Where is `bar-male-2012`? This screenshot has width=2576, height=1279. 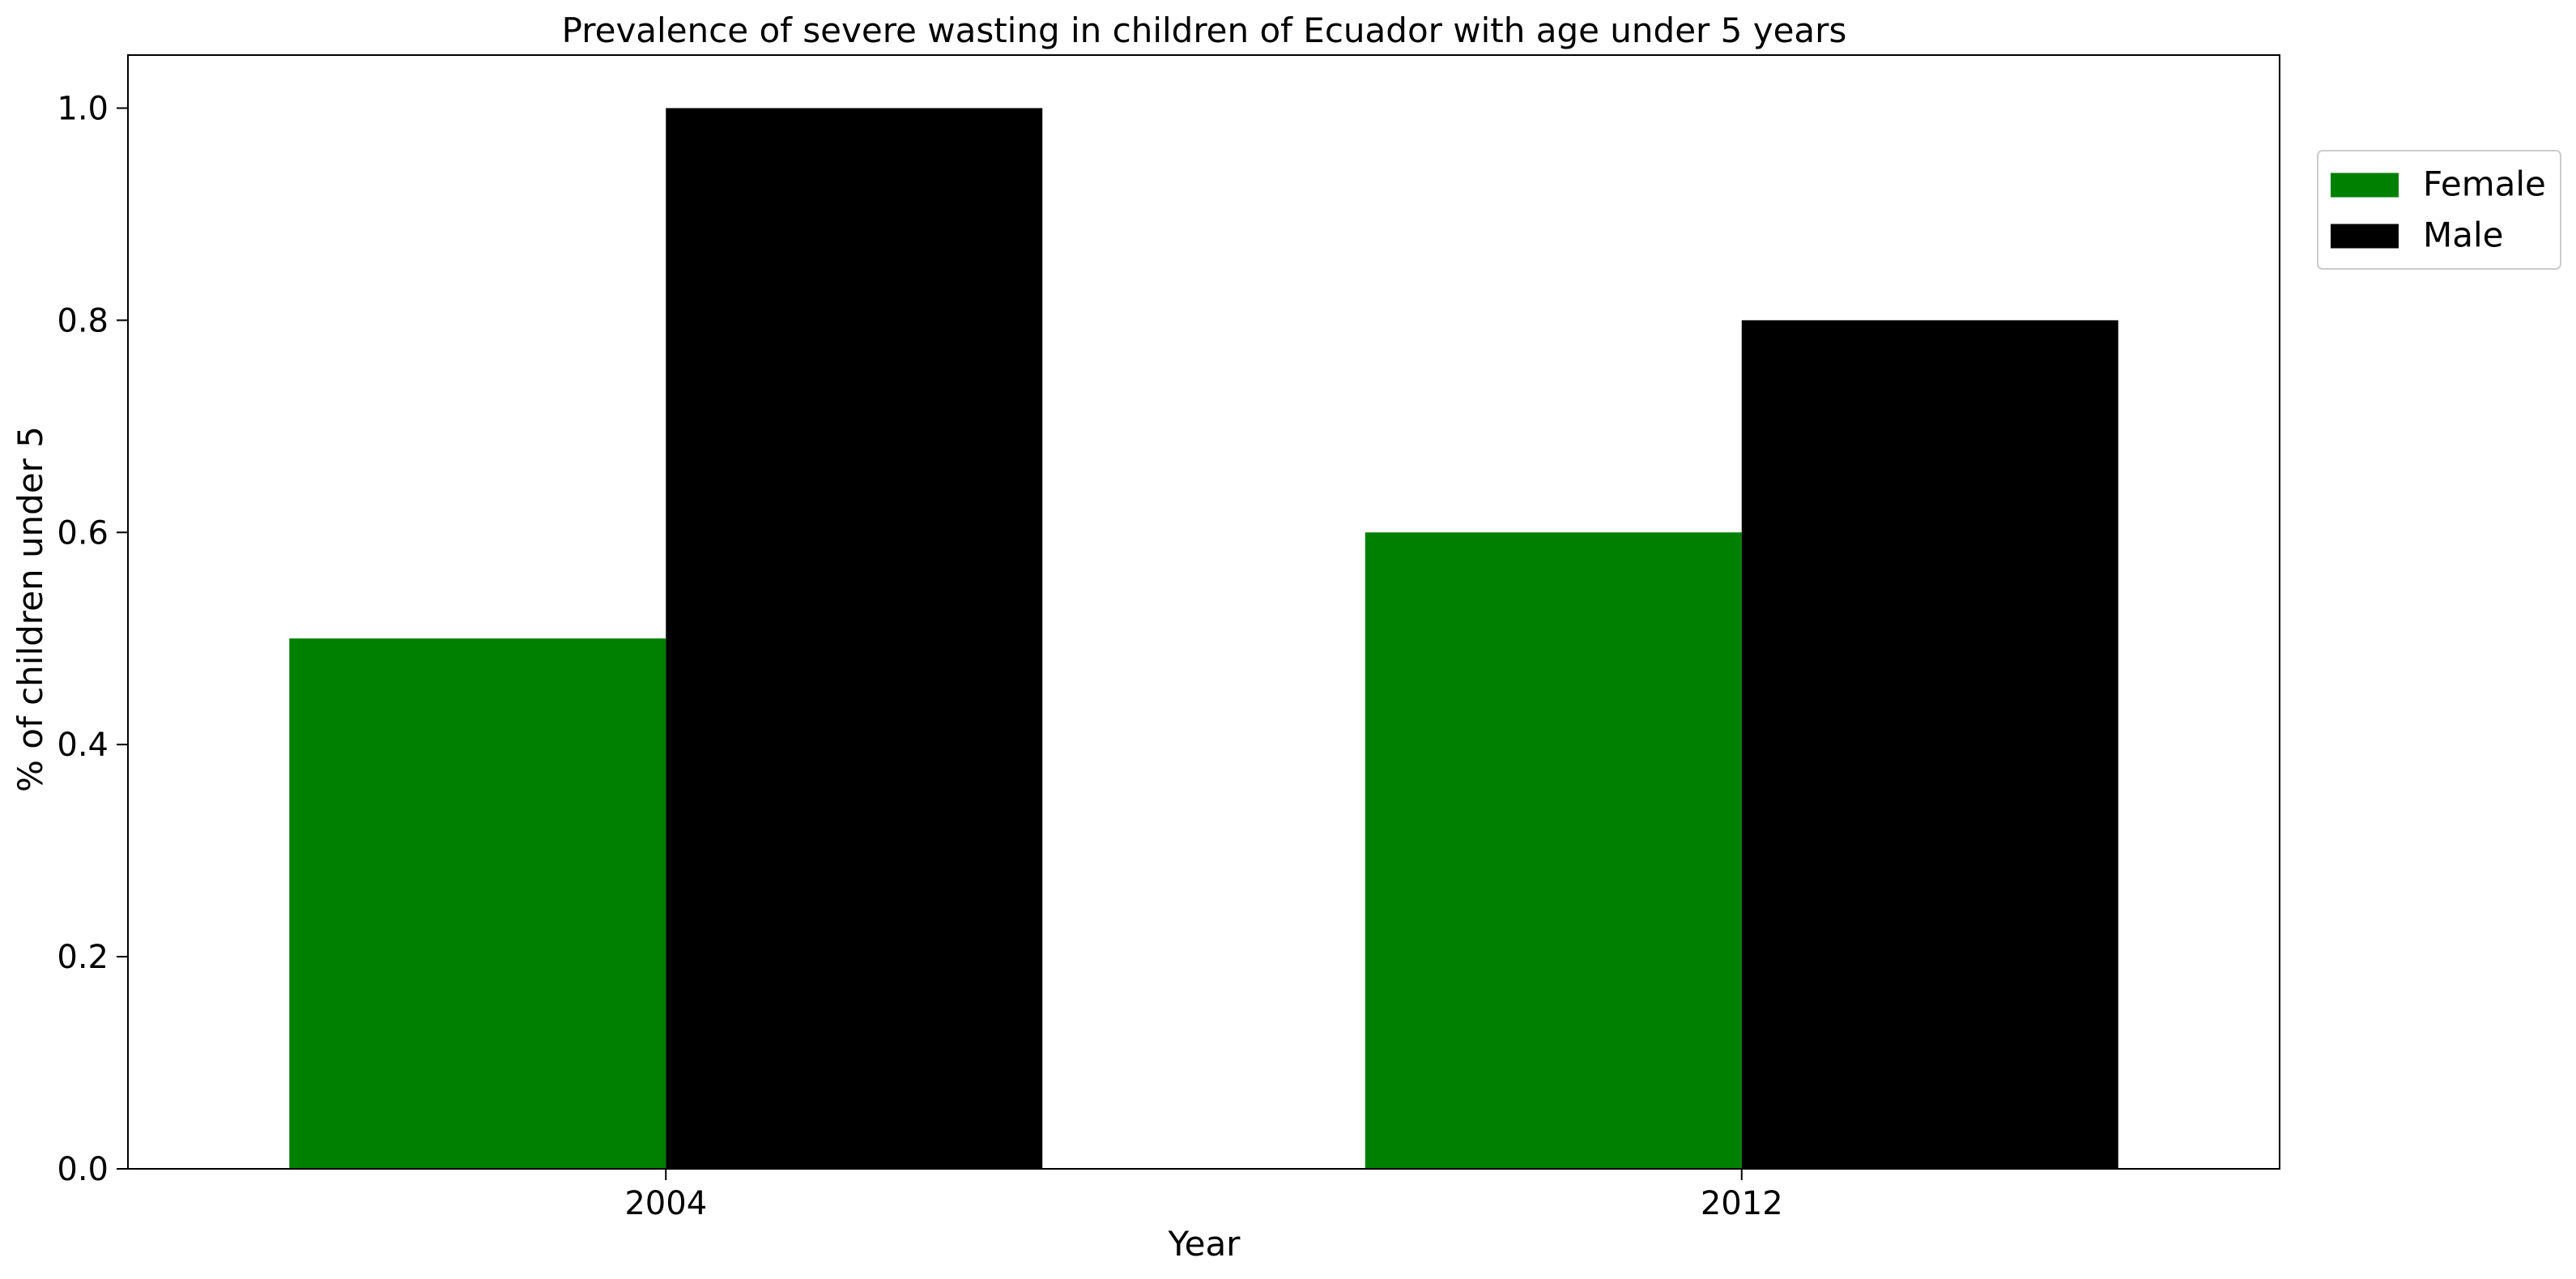
bar-male-2012 is located at coordinates (1929, 744).